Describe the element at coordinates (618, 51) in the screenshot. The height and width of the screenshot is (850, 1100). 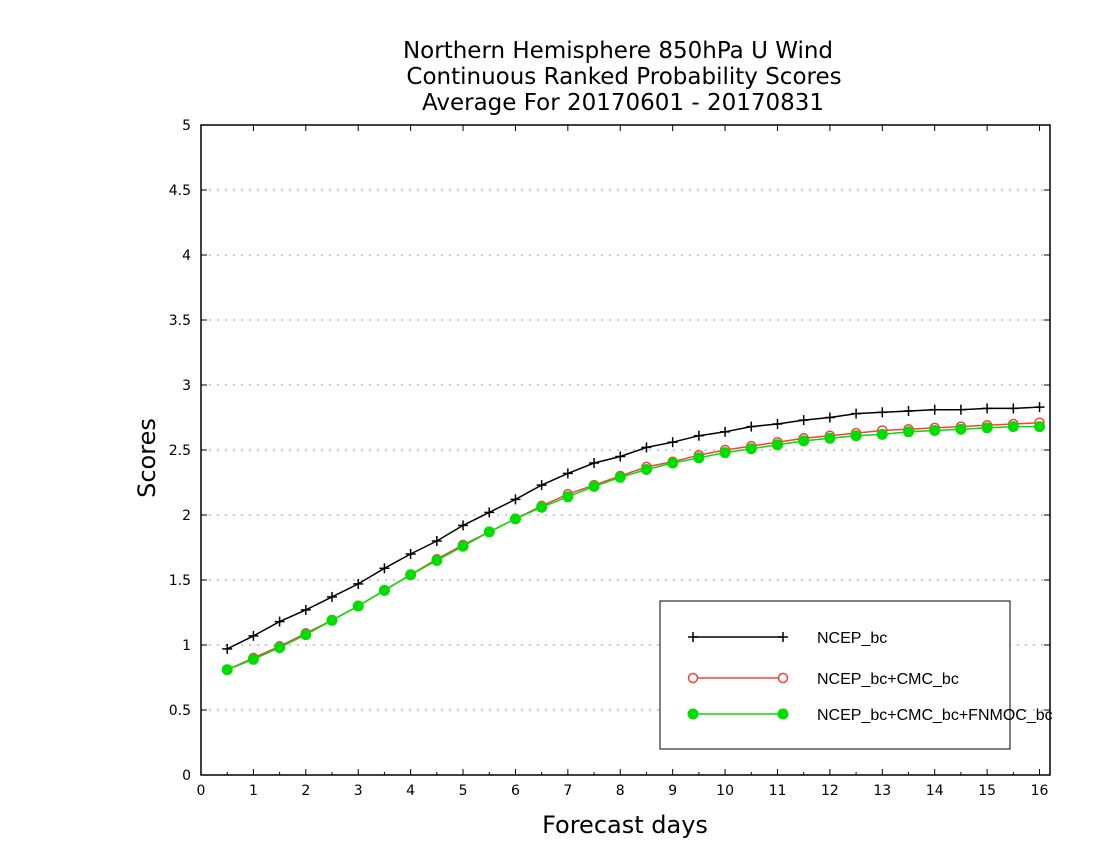
I see `chart-title-line-1: Northern Hemisphere 850hPa U Wind` at that location.